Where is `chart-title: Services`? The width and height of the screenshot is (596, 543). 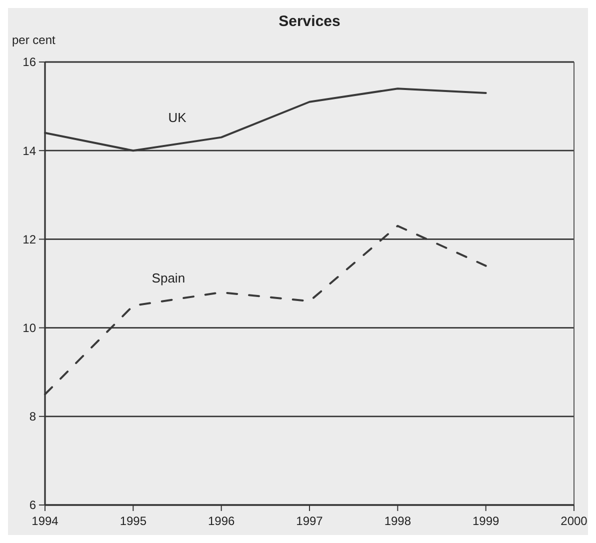
chart-title: Services is located at coordinates (309, 21).